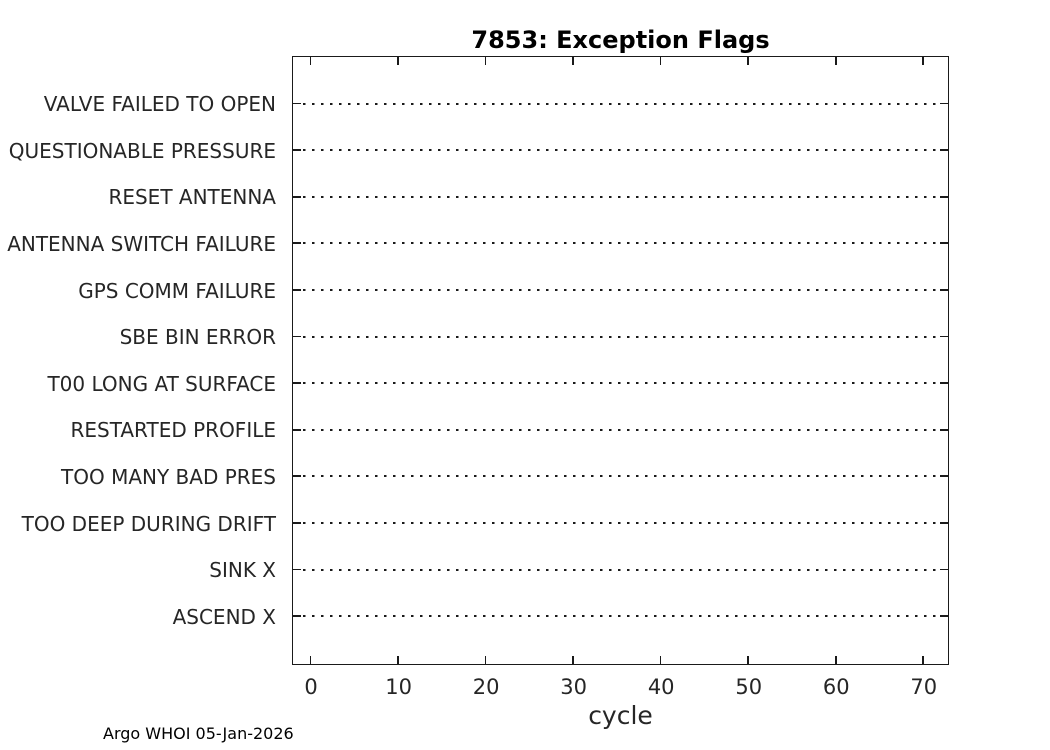 This screenshot has width=1050, height=750. What do you see at coordinates (836, 687) in the screenshot?
I see `x-tick-label: 60` at bounding box center [836, 687].